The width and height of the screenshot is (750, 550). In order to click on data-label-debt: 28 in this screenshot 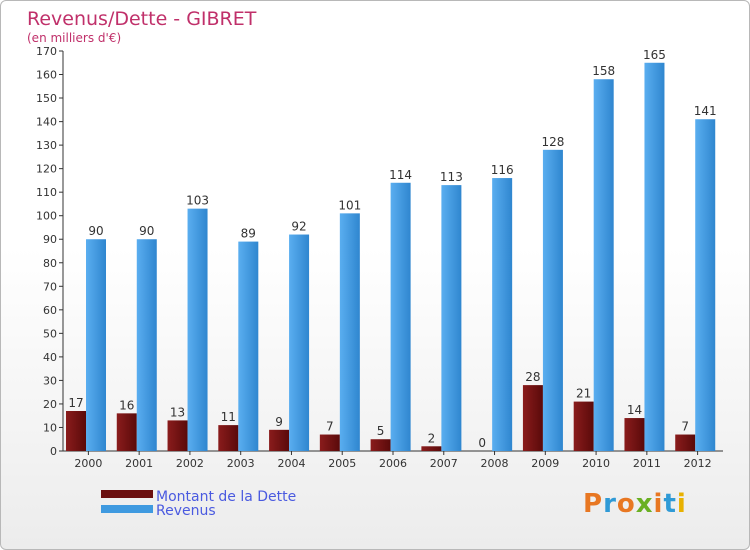, I will do `click(532, 377)`.